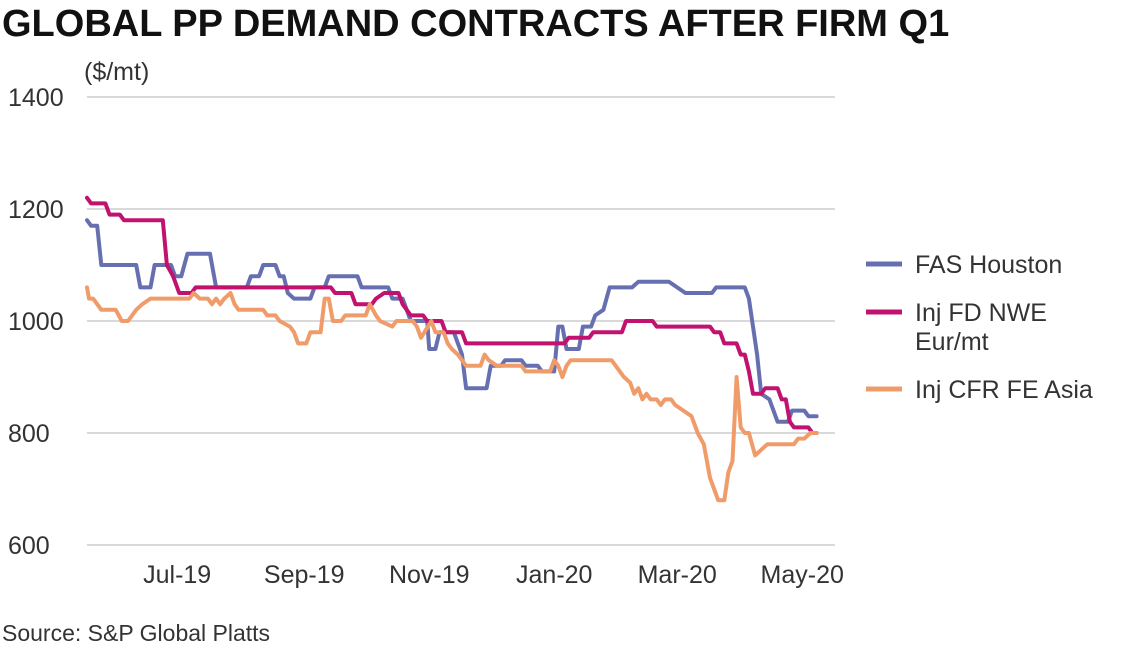 Image resolution: width=1122 pixels, height=655 pixels. Describe the element at coordinates (429, 575) in the screenshot. I see `x-tick-label-nov-19: Nov-19` at that location.